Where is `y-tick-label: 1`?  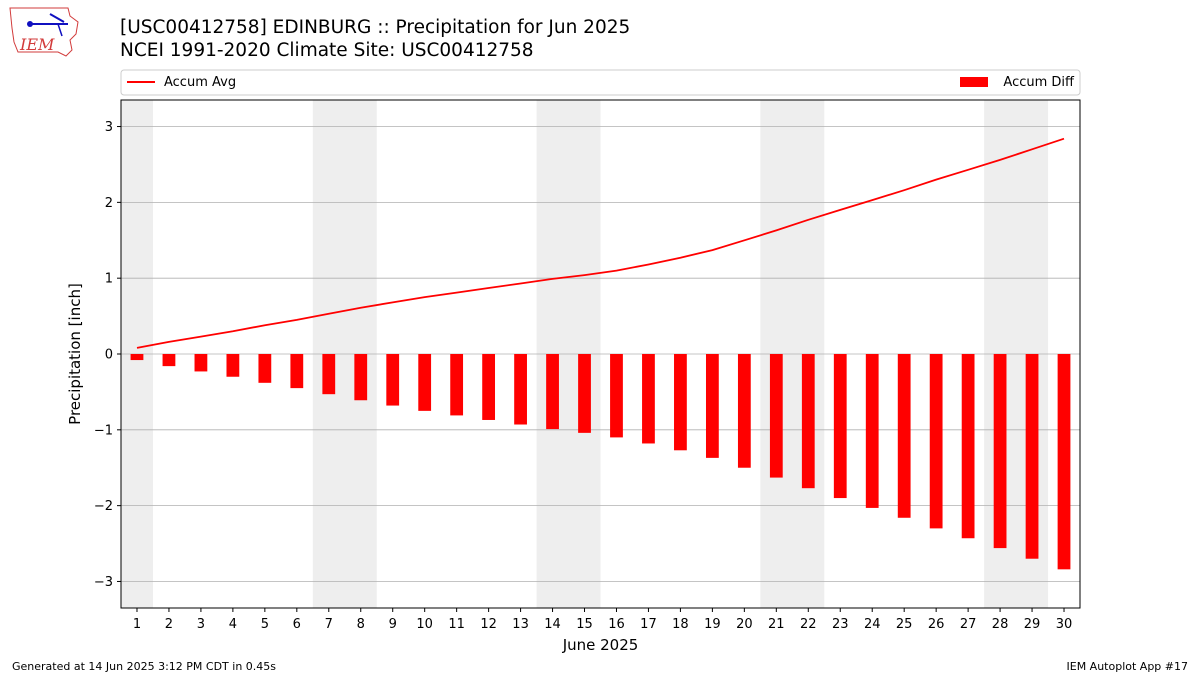 y-tick-label: 1 is located at coordinates (109, 279).